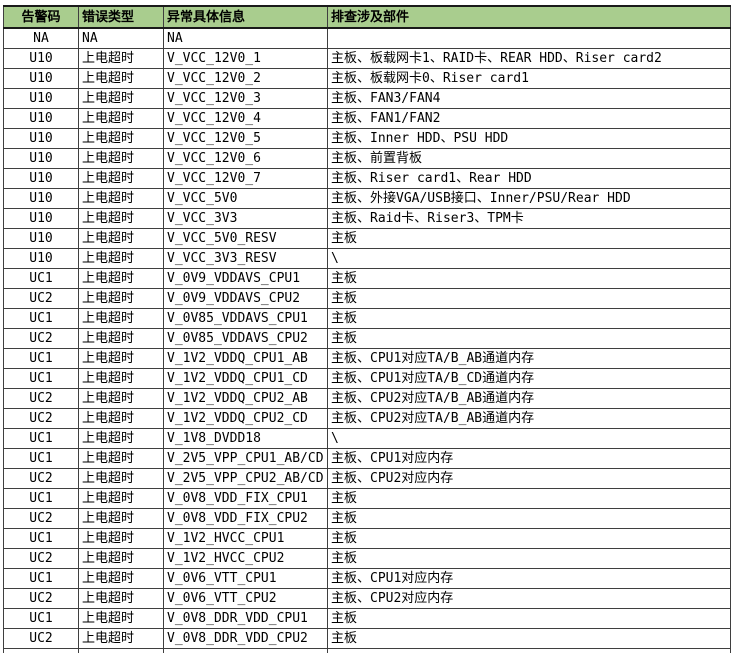 This screenshot has width=737, height=653. Describe the element at coordinates (245, 358) in the screenshot. I see `cell-error-info: V_1V2_VDDQ_CPU1_AB` at that location.